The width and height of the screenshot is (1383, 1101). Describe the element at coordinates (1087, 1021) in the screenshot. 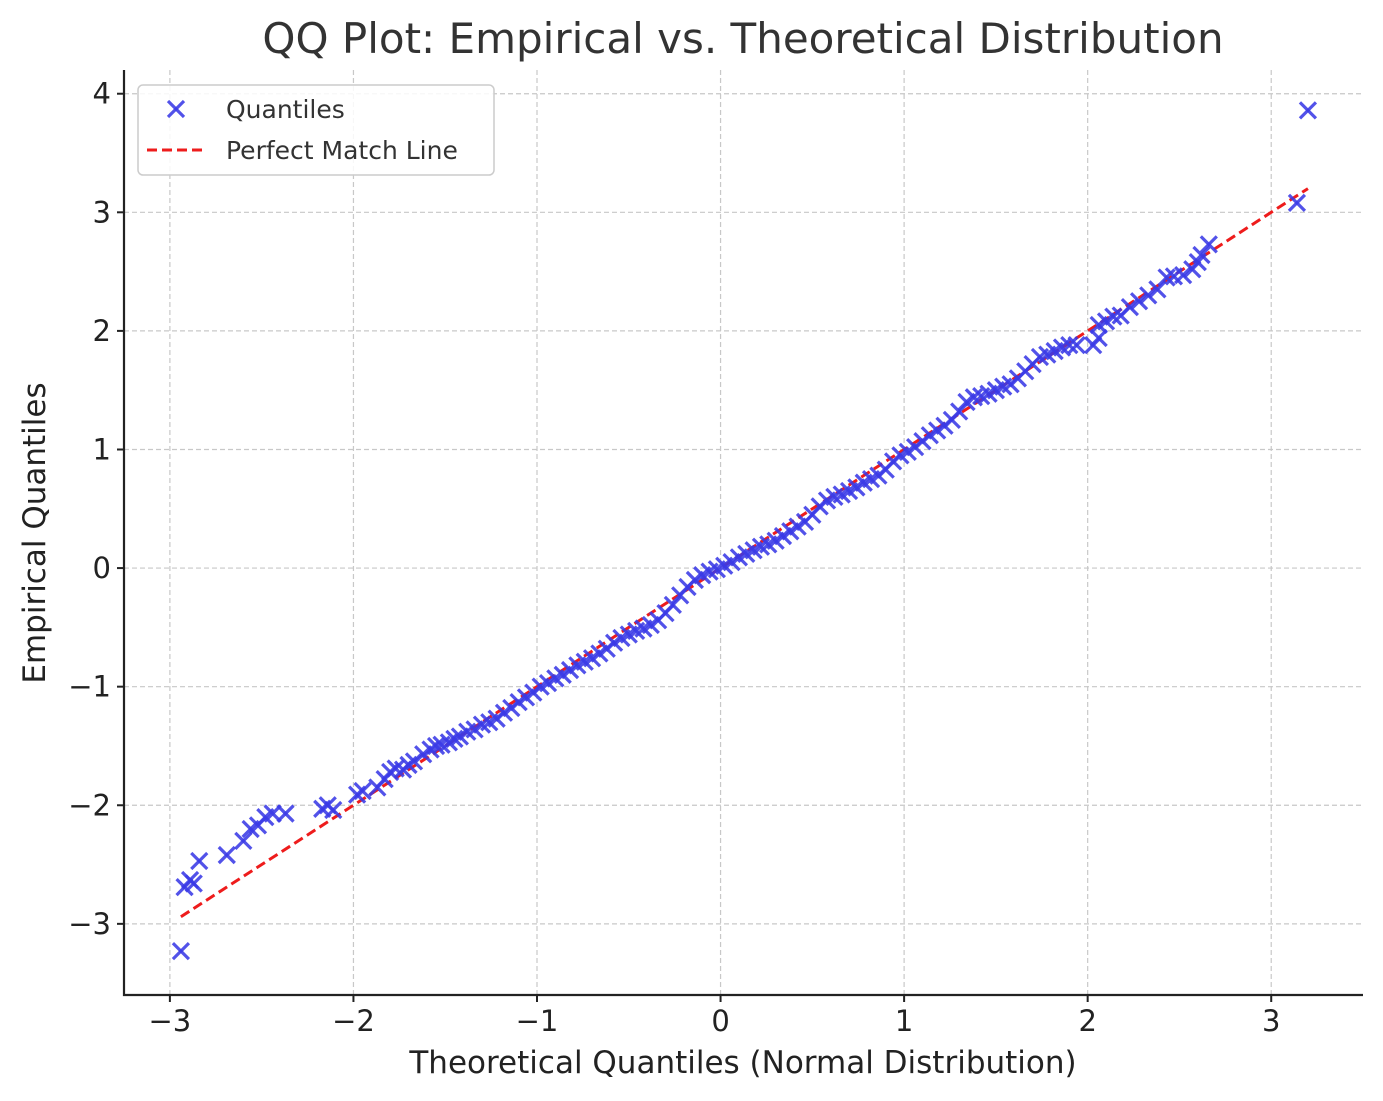

I see `x-tick-label: 2` at that location.